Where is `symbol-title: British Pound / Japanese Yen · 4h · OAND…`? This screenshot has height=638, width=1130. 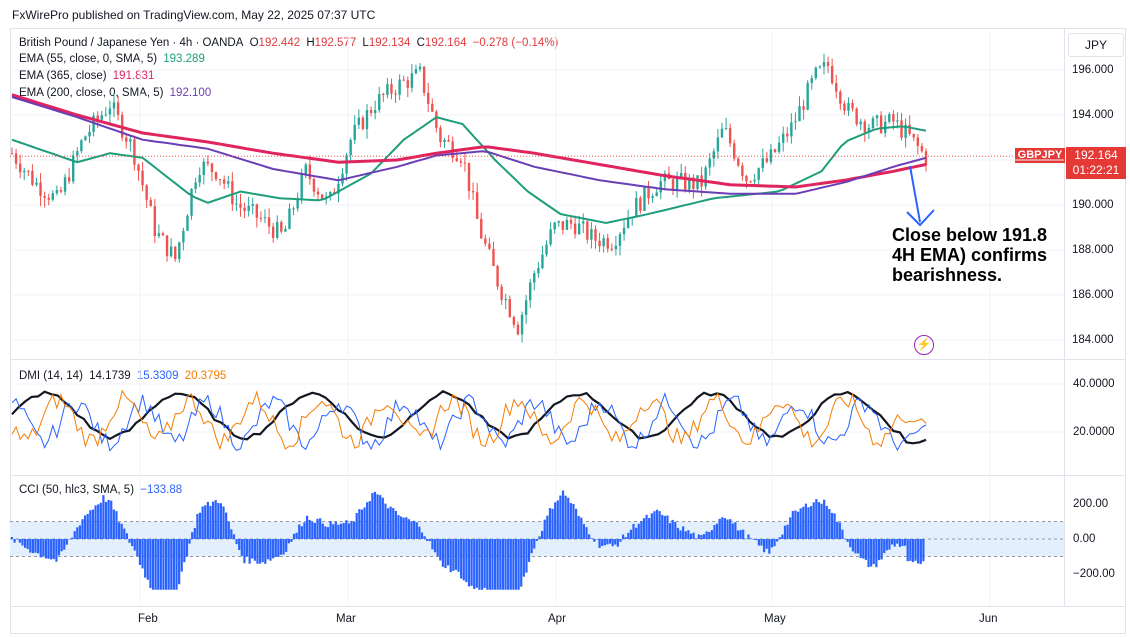
symbol-title: British Pound / Japanese Yen · 4h · OAND… is located at coordinates (131, 43).